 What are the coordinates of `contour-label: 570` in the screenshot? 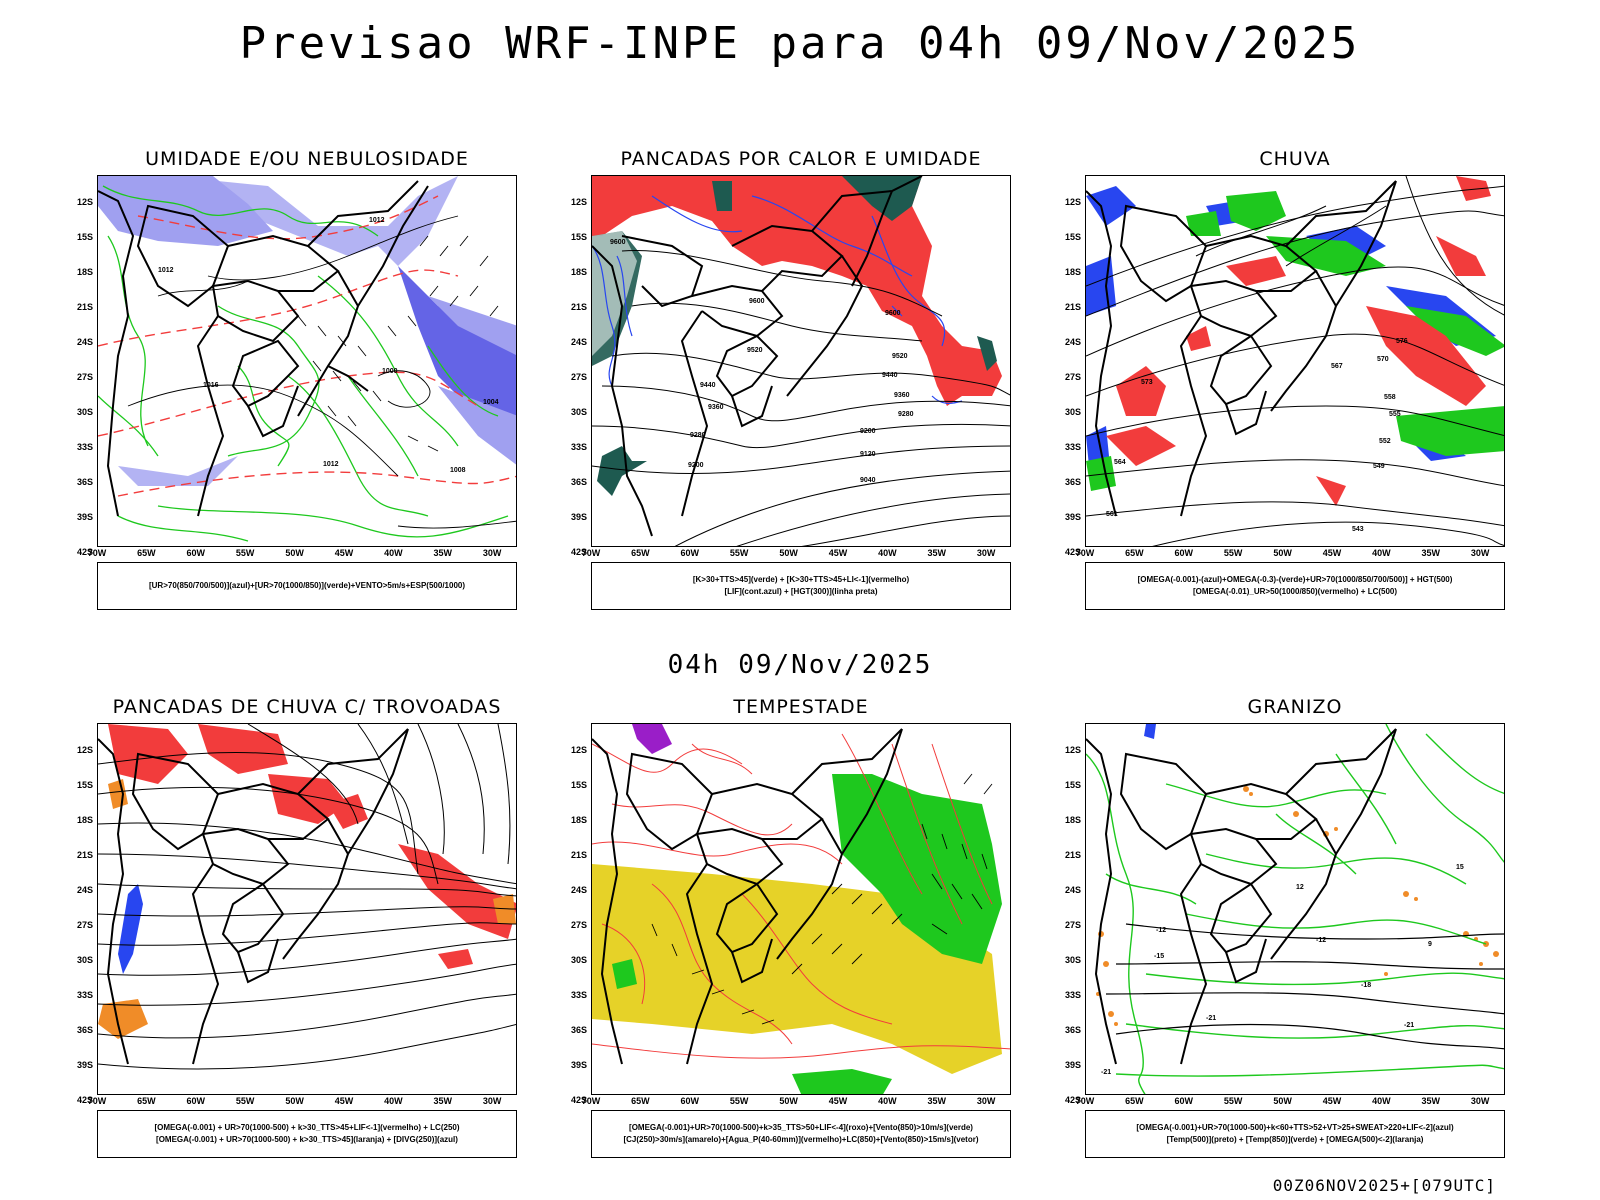 It's located at (1383, 359).